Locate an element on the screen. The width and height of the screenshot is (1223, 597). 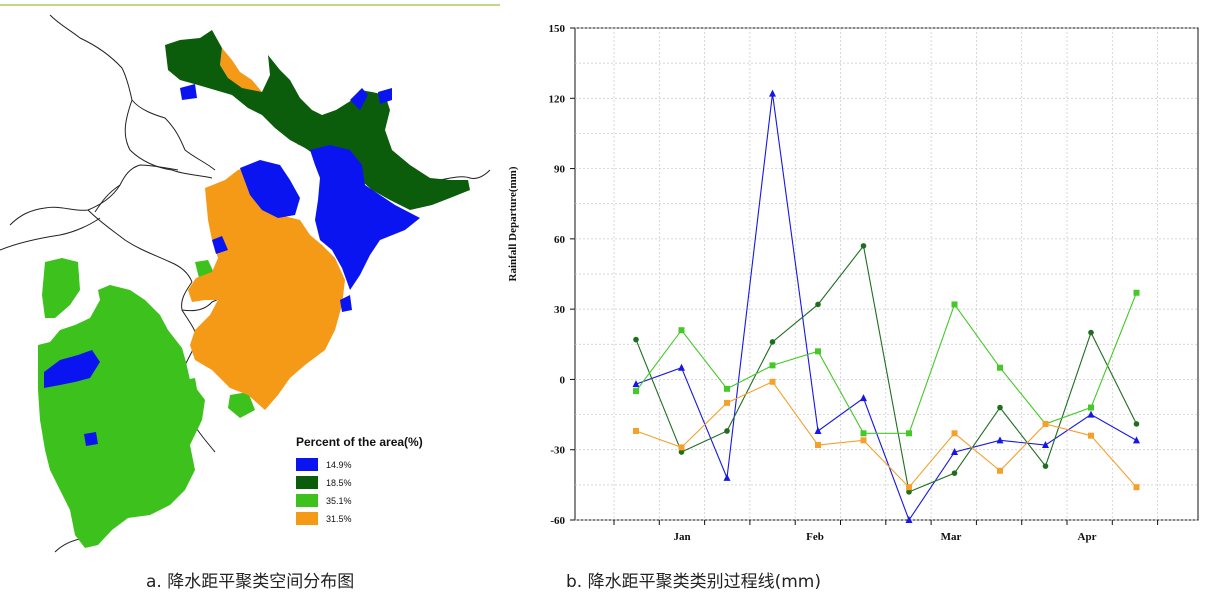
x-month-label: Apr is located at coordinates (1087, 537).